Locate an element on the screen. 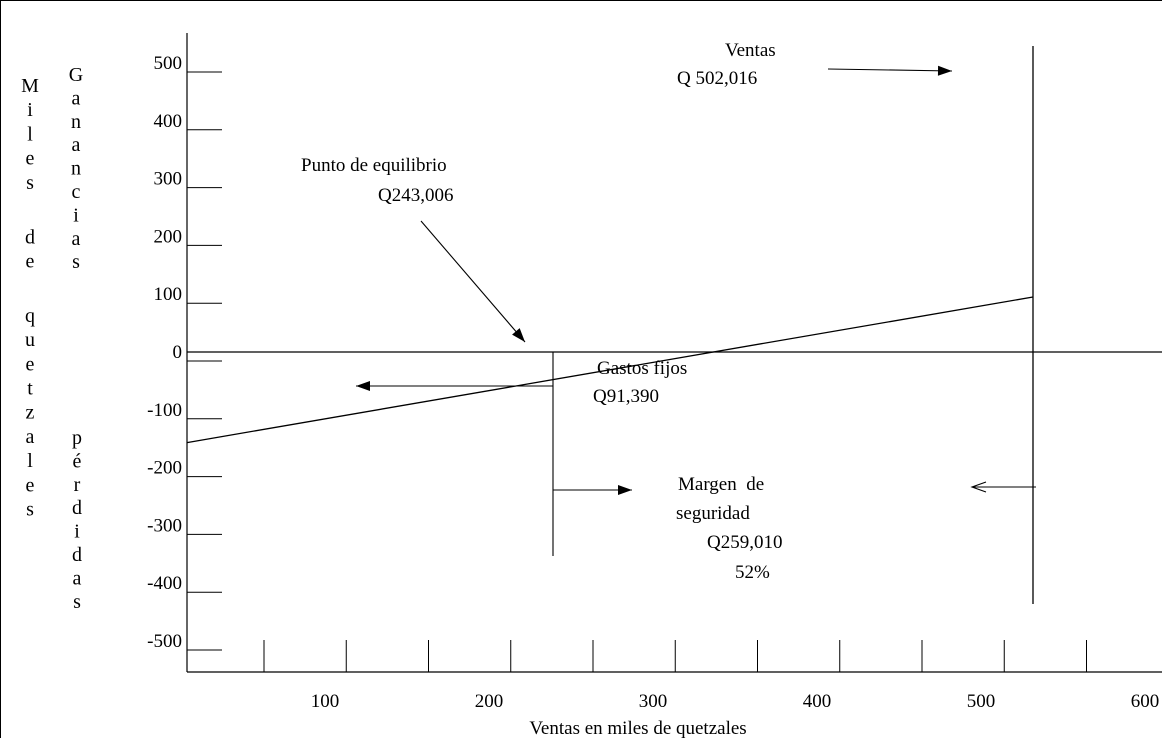  y-upper-label-letter: s is located at coordinates (76, 262).